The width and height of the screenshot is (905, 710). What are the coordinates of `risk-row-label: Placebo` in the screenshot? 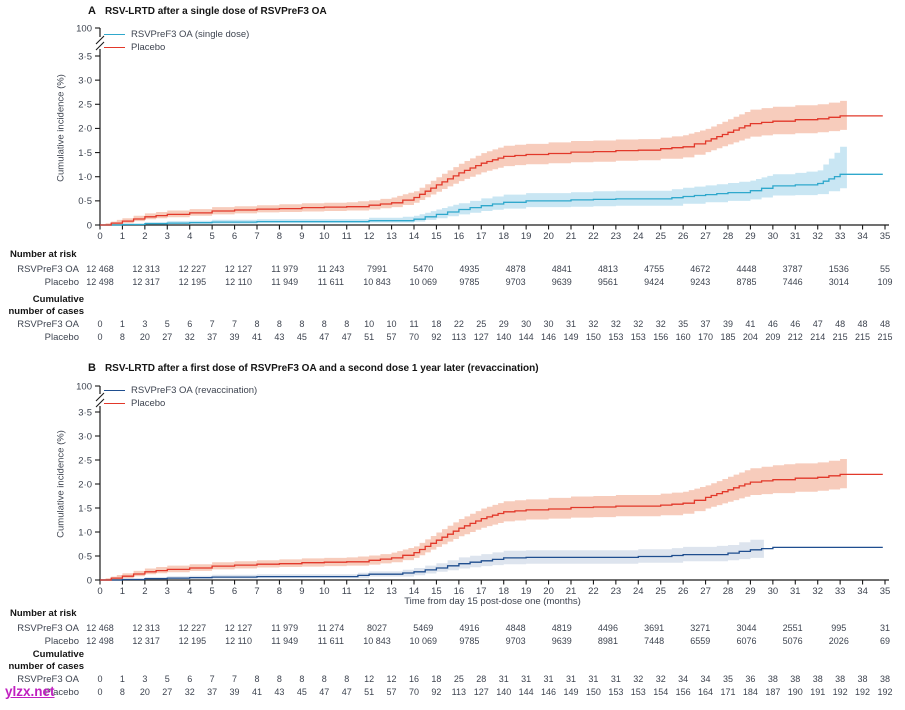 It's located at (61, 641).